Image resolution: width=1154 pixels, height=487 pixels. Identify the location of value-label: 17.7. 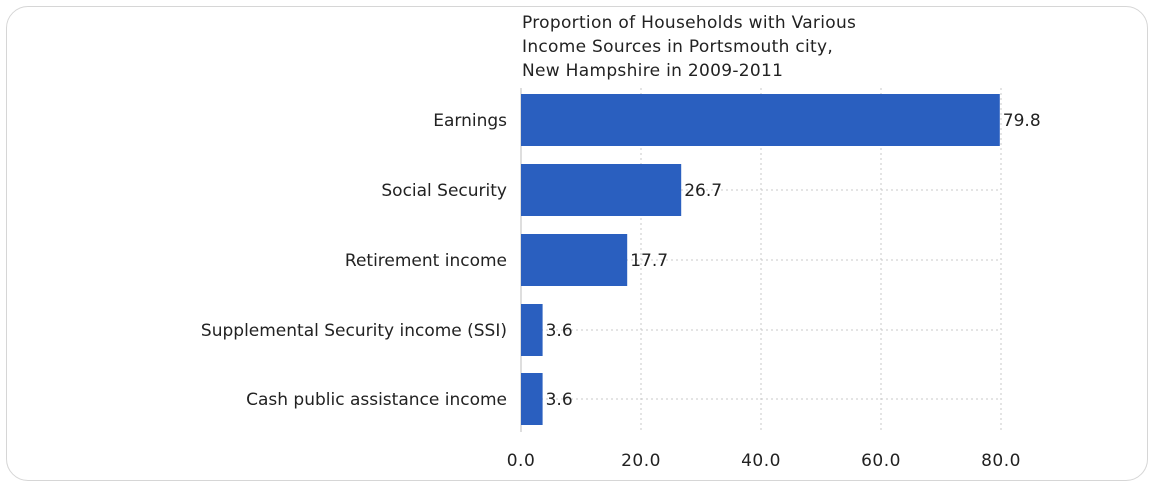
(649, 261).